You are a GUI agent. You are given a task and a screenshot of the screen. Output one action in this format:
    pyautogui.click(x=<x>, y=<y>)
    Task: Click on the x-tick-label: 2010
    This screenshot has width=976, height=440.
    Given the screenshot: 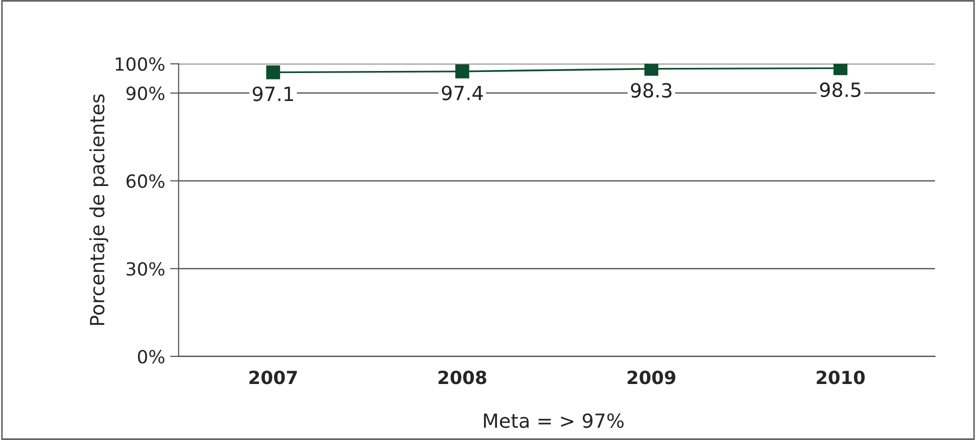 What is the action you would take?
    pyautogui.click(x=840, y=377)
    